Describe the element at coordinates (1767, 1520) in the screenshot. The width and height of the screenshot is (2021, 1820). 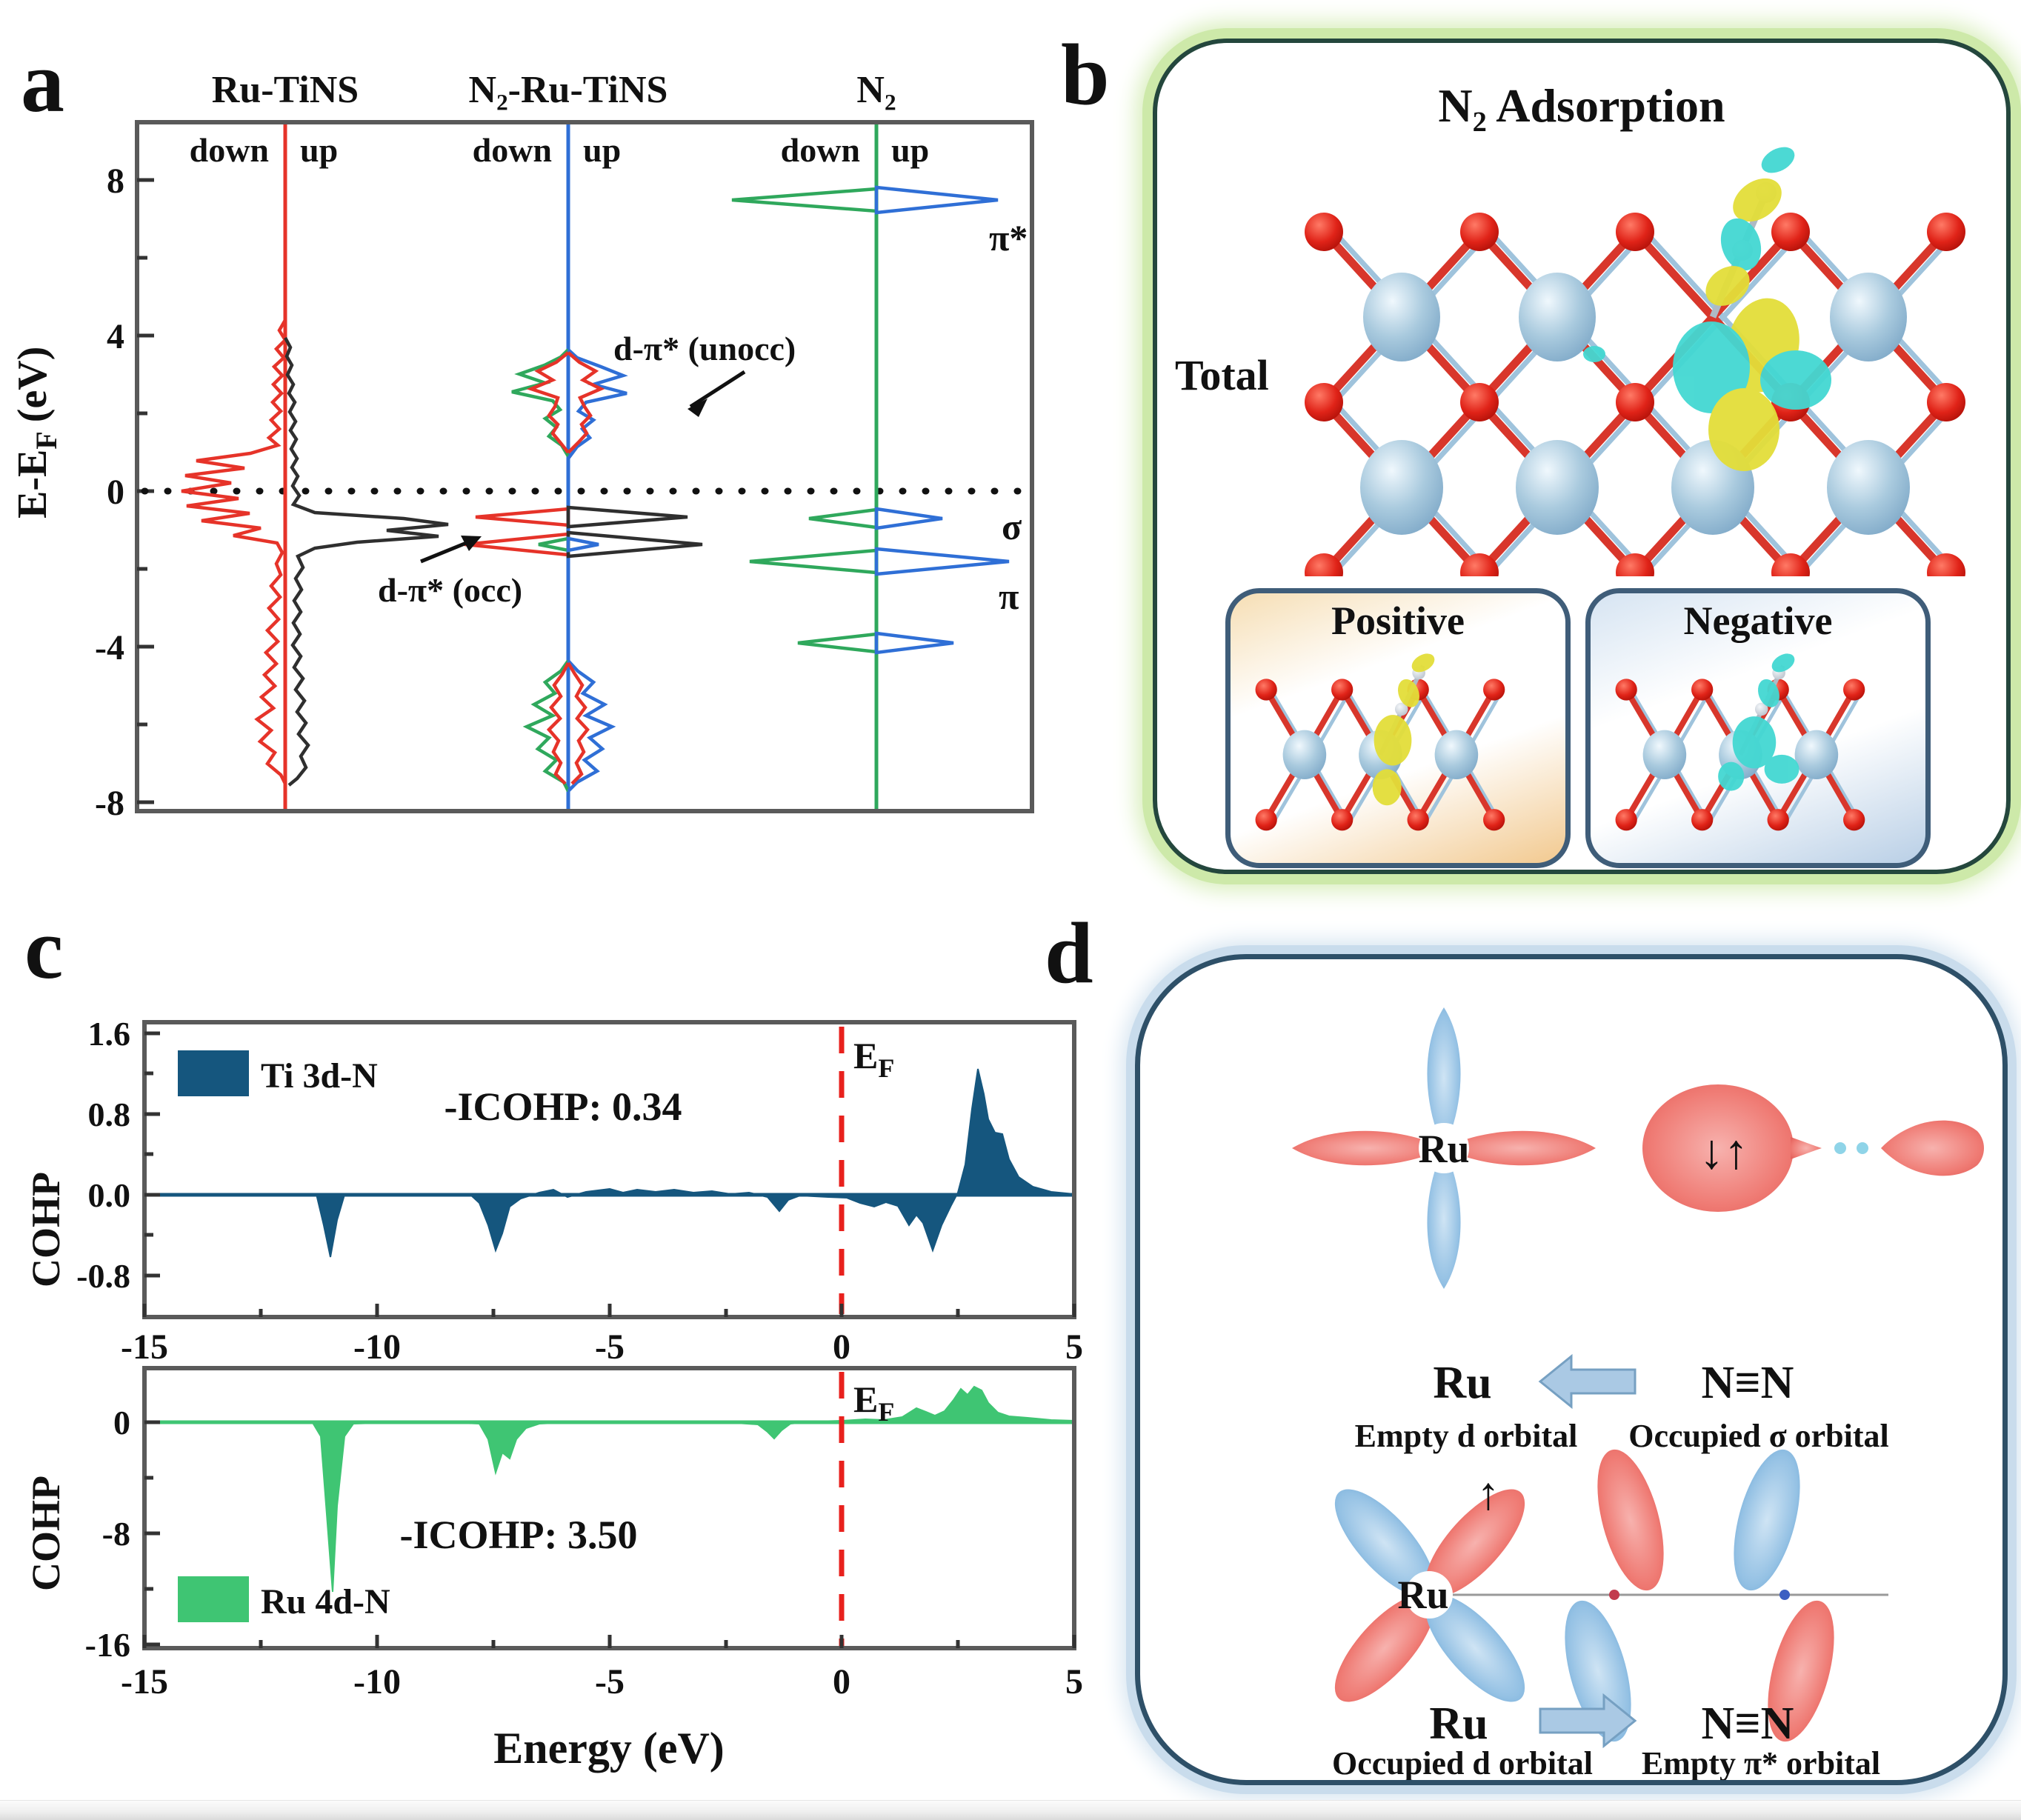
I see `pi-star-lobe-2-up` at that location.